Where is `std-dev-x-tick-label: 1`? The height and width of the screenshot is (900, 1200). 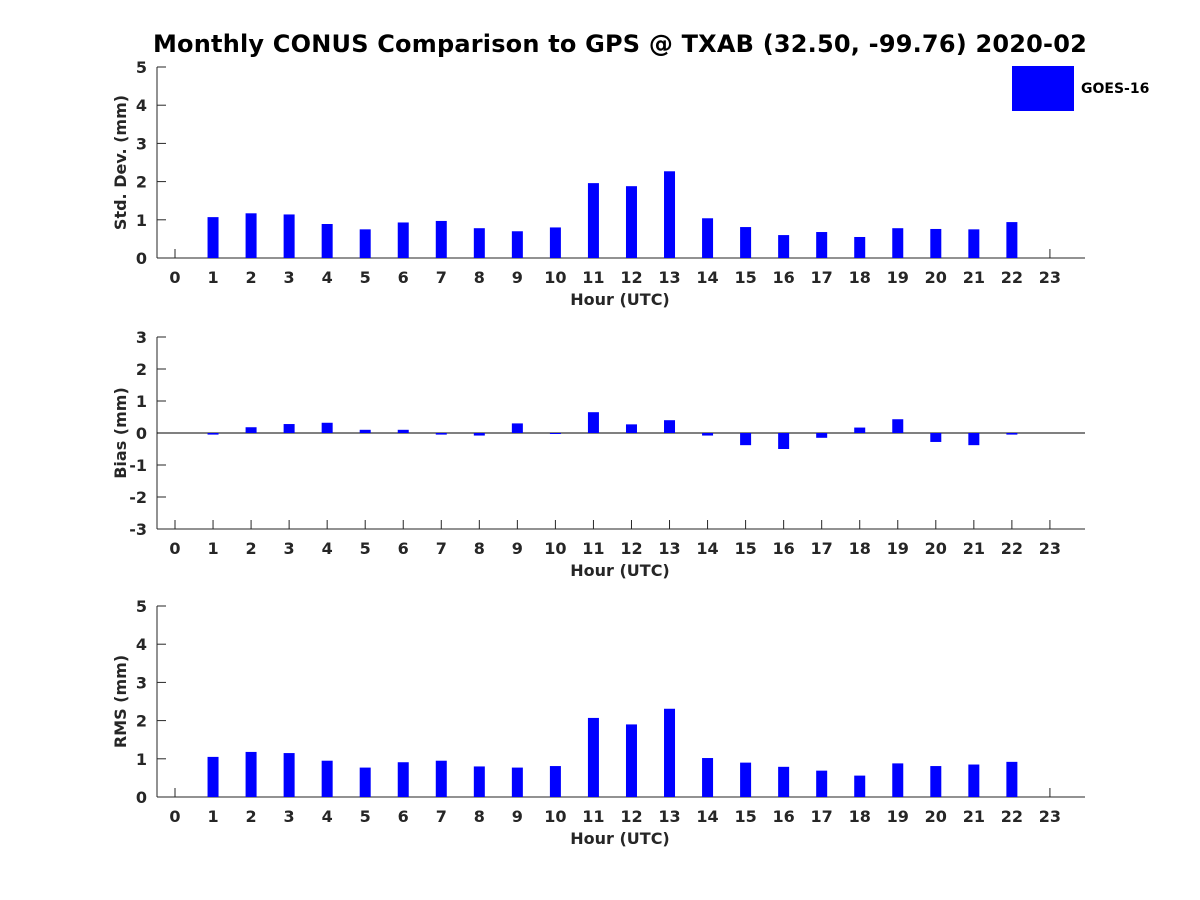
std-dev-x-tick-label: 1 is located at coordinates (212, 277).